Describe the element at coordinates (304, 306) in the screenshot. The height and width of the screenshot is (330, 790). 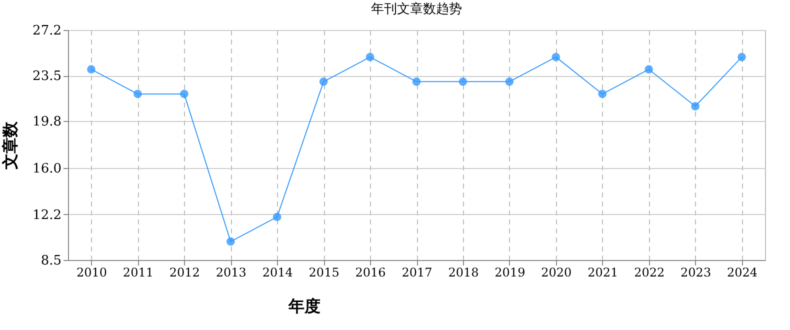
I see `x-axis-title: 年度` at that location.